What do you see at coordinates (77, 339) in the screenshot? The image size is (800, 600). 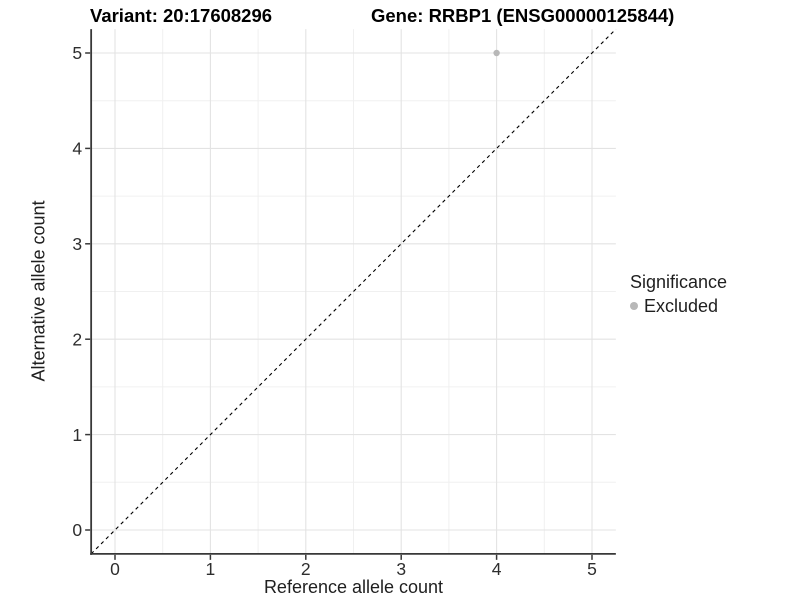 I see `y-tick-label: 2` at bounding box center [77, 339].